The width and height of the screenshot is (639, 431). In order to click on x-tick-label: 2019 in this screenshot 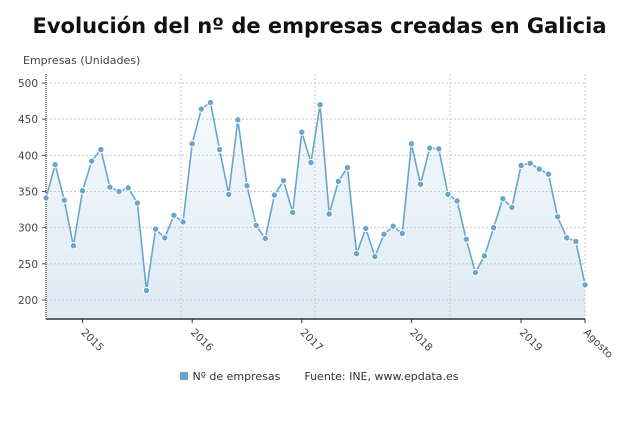, I will do `click(530, 340)`.